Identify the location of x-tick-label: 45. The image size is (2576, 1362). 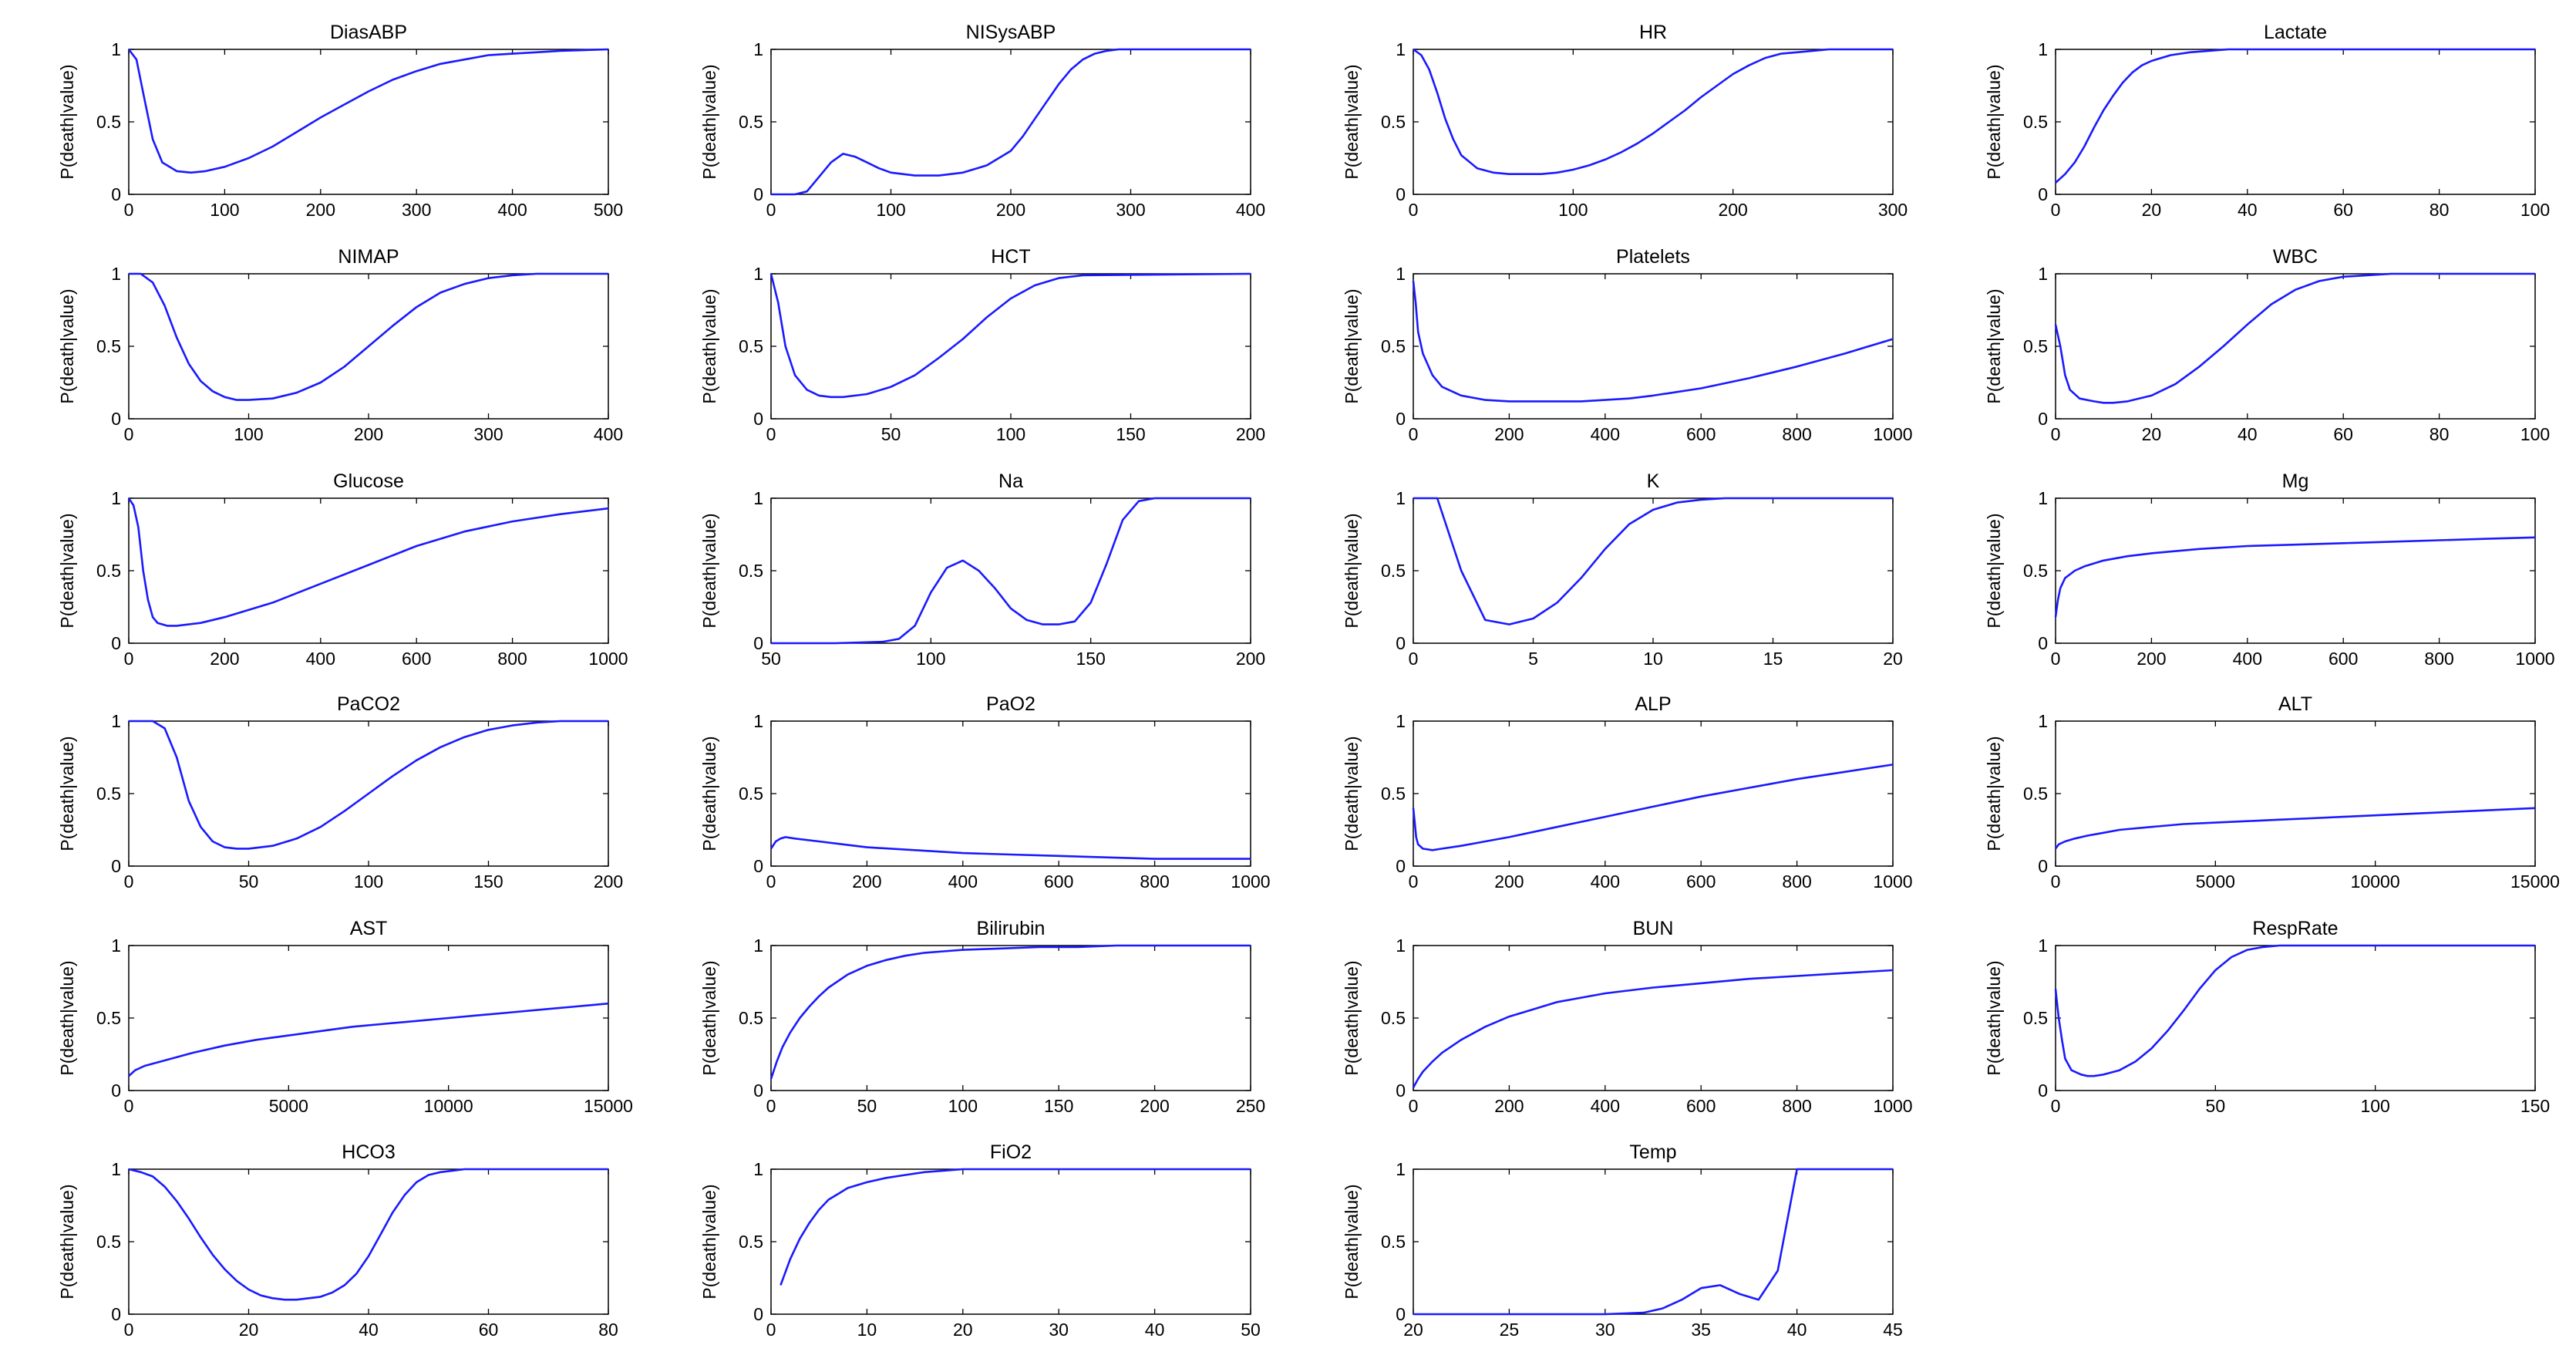
(1893, 1330).